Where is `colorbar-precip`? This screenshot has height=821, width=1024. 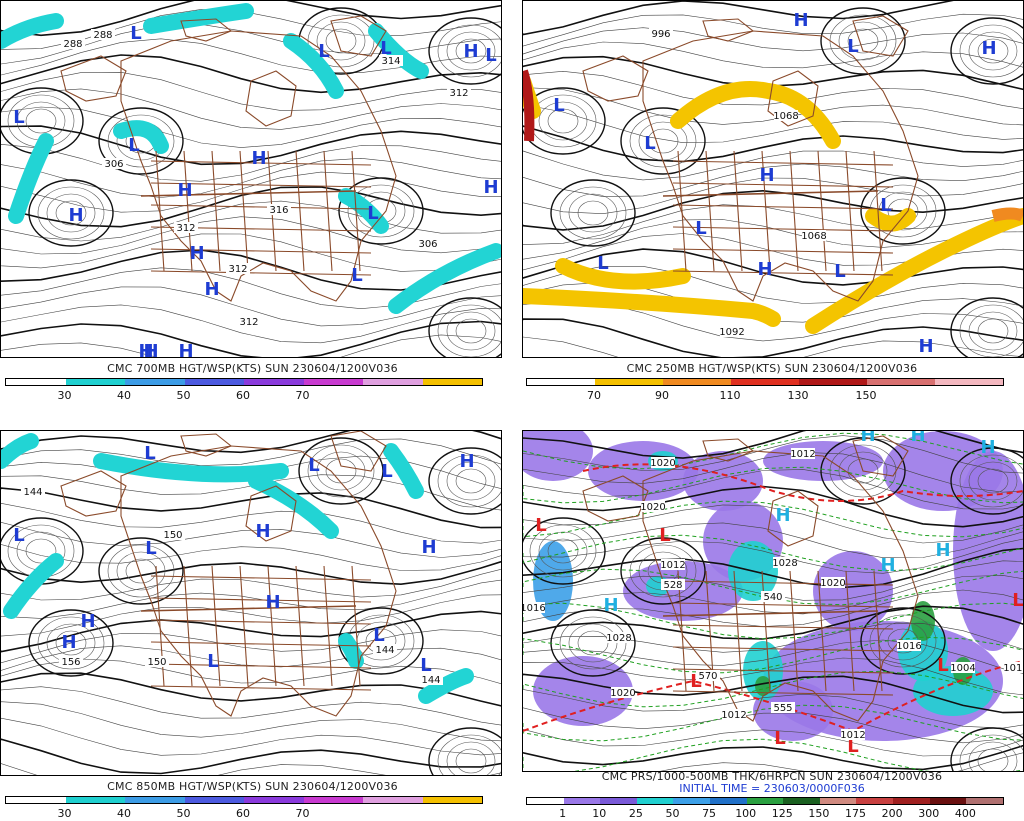
colorbar-precip is located at coordinates (765, 801).